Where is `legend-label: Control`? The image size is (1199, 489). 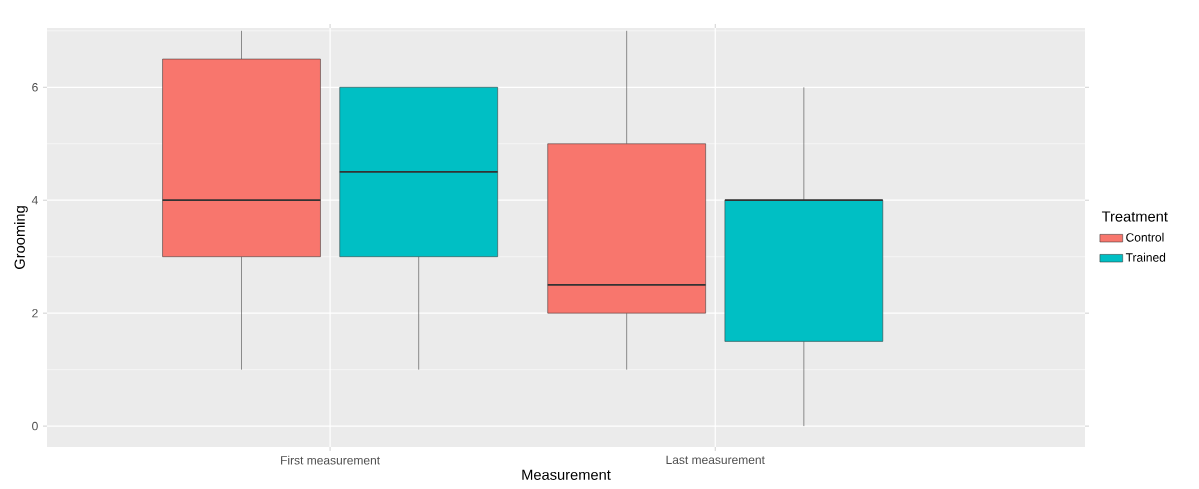 legend-label: Control is located at coordinates (1145, 237).